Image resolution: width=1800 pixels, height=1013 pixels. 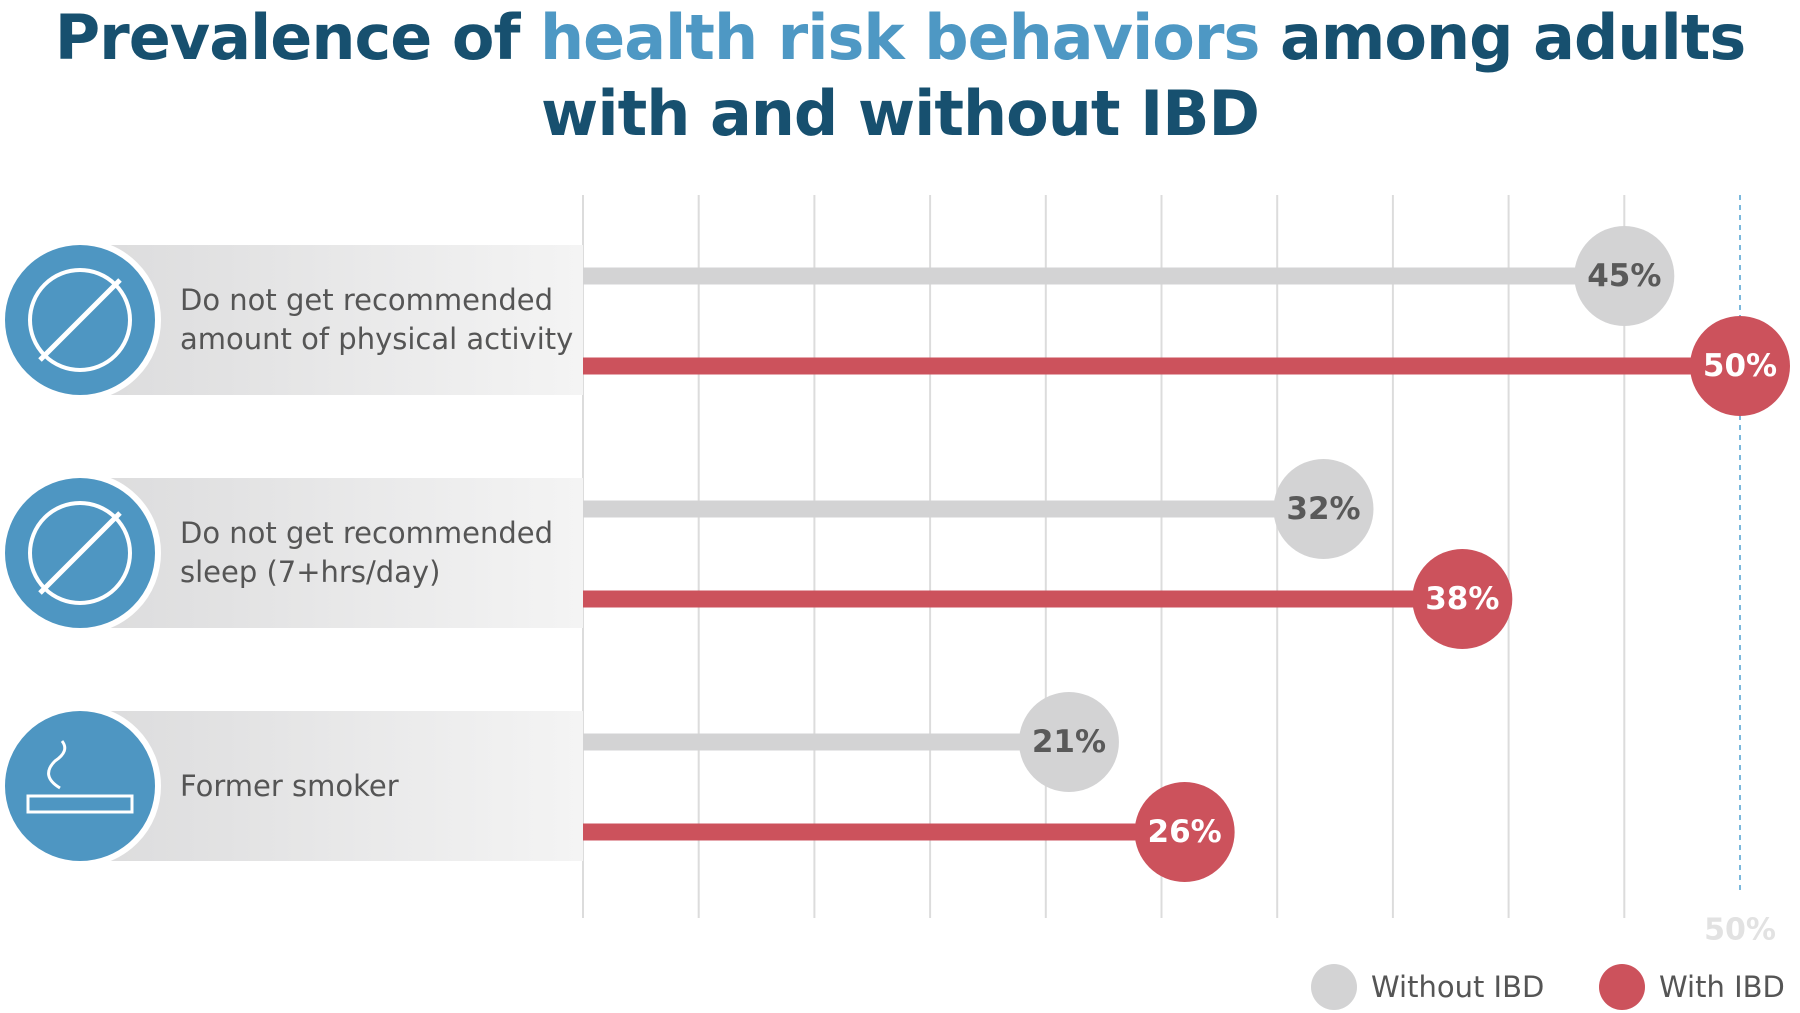 I want to click on value-label: 21%, so click(x=1069, y=742).